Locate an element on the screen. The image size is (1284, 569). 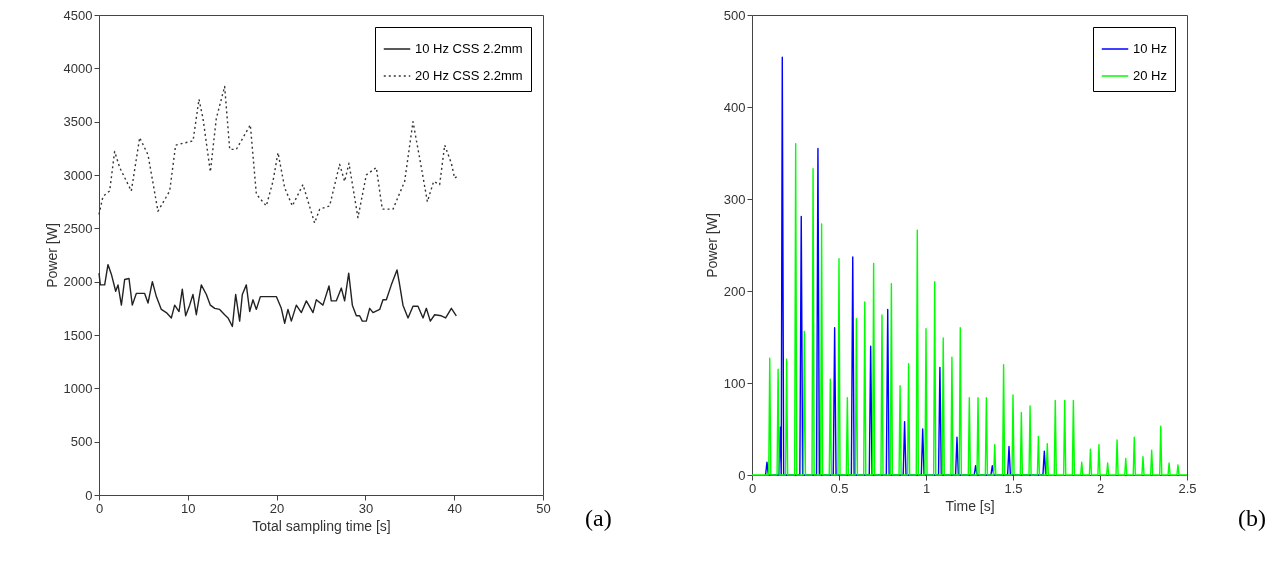
x-tick-label: 20 is located at coordinates (277, 508).